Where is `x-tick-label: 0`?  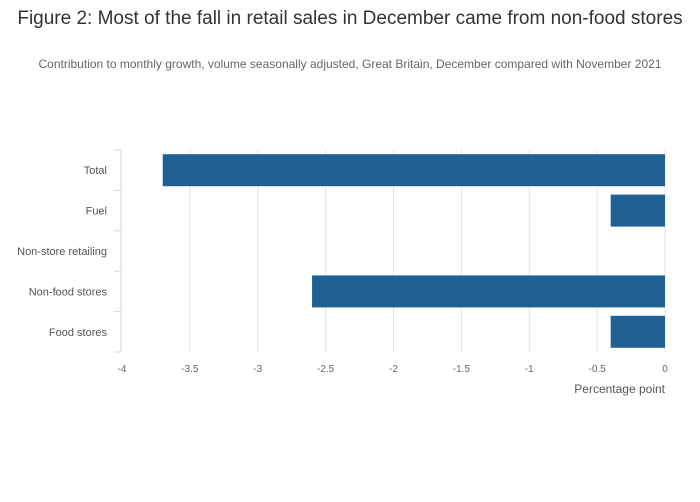 x-tick-label: 0 is located at coordinates (665, 369).